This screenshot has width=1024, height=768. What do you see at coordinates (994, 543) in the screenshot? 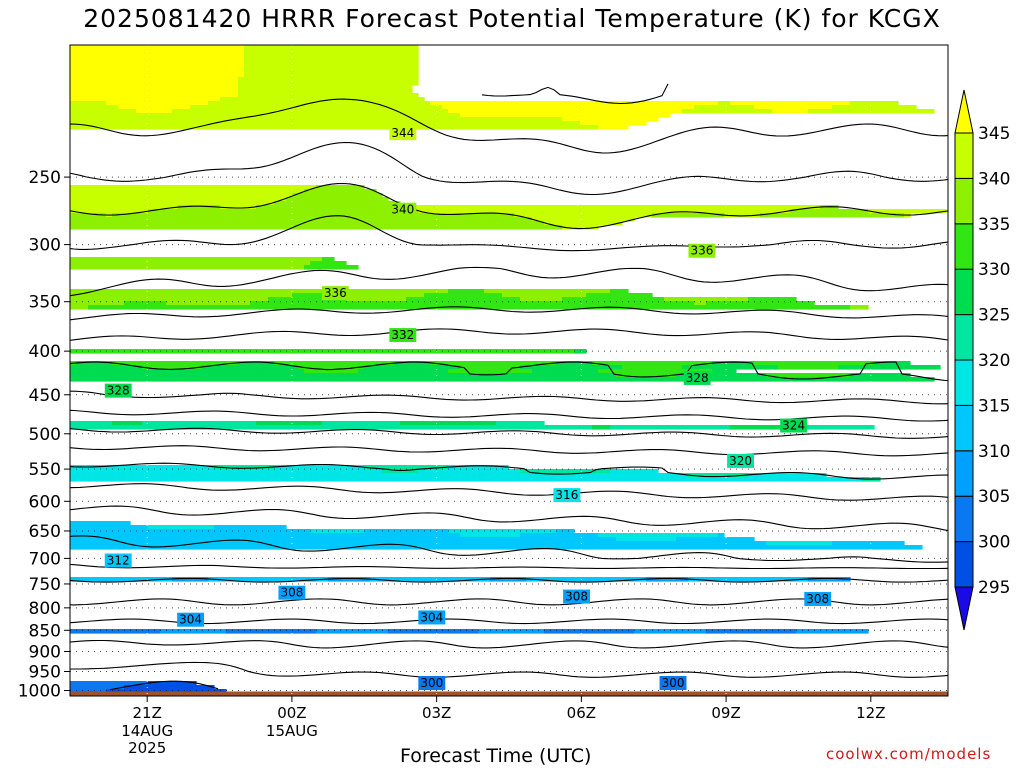
I see `colorbar-label: 300` at bounding box center [994, 543].